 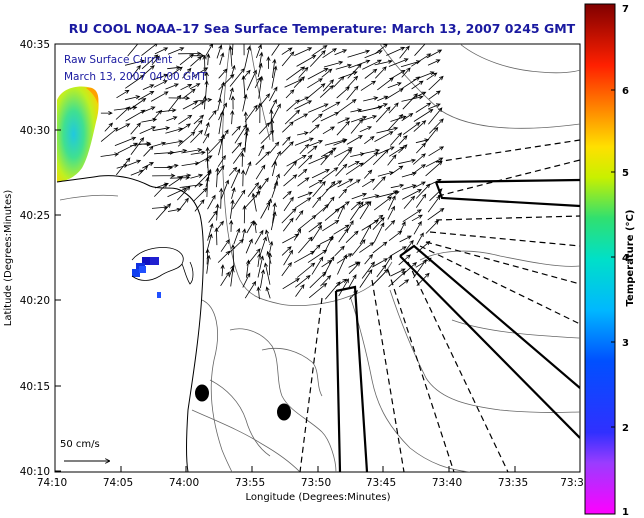 I want to click on hook-shoreline, so click(x=187, y=273).